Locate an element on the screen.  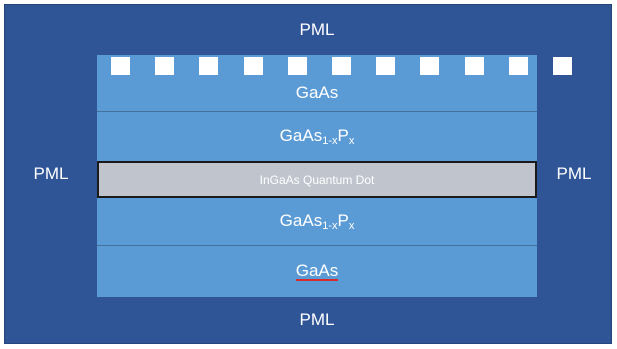
gaasp-top-layer: GaAs1-xPx is located at coordinates (317, 136).